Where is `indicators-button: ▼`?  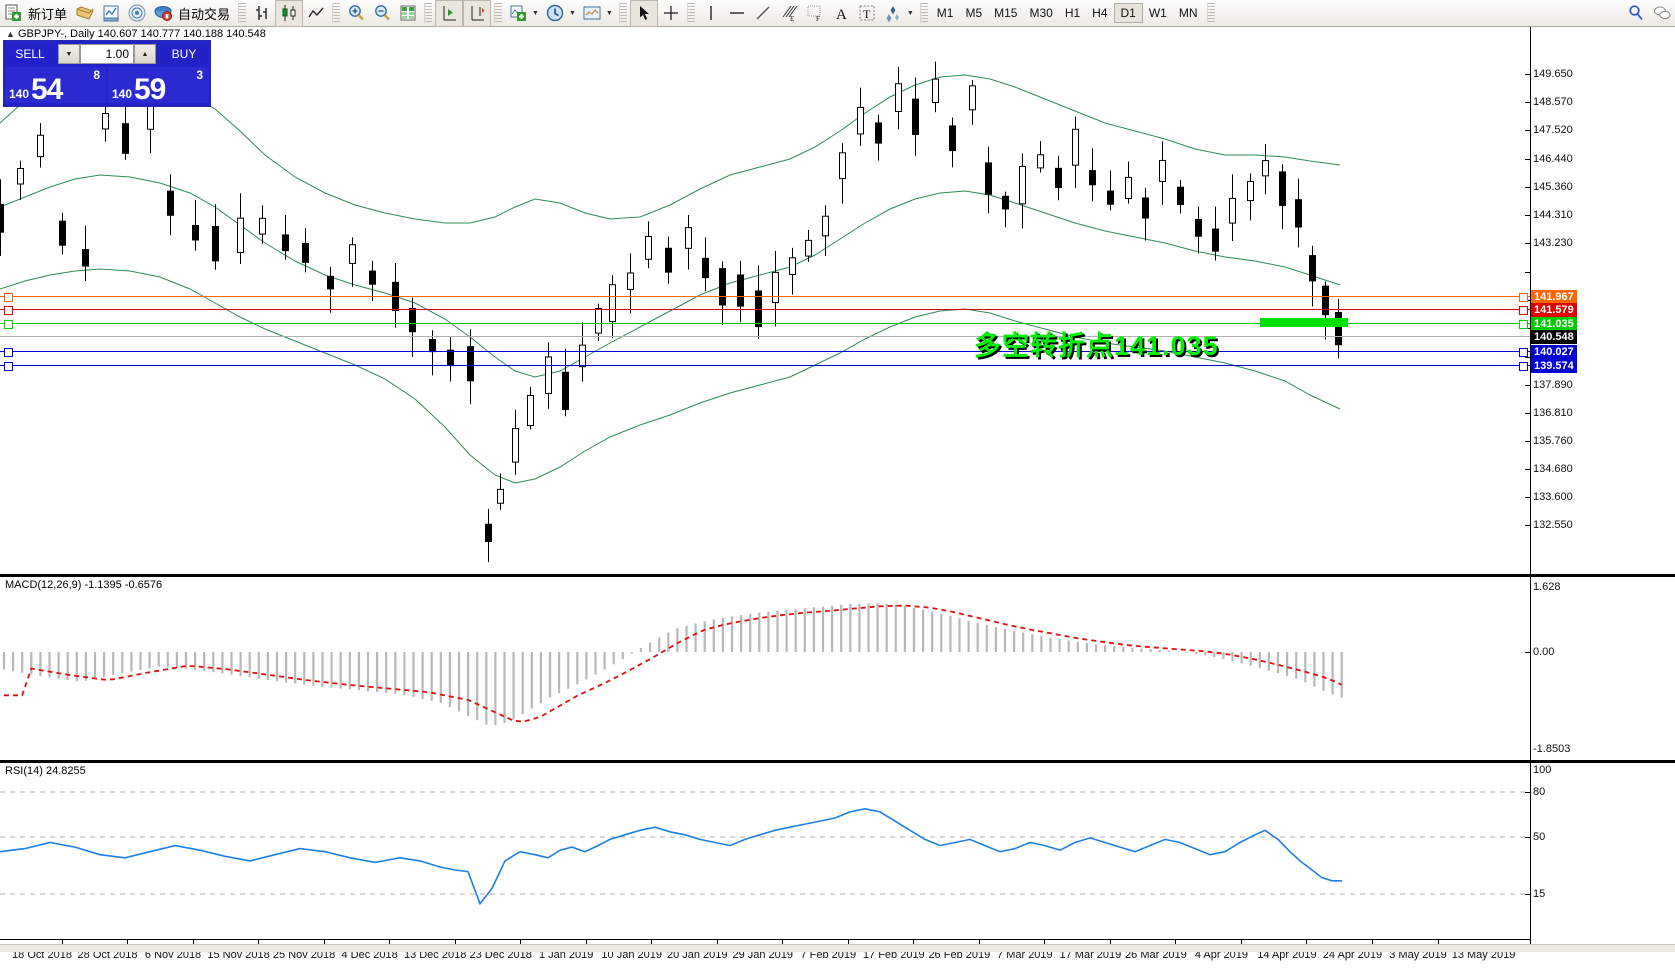 indicators-button: ▼ is located at coordinates (523, 13).